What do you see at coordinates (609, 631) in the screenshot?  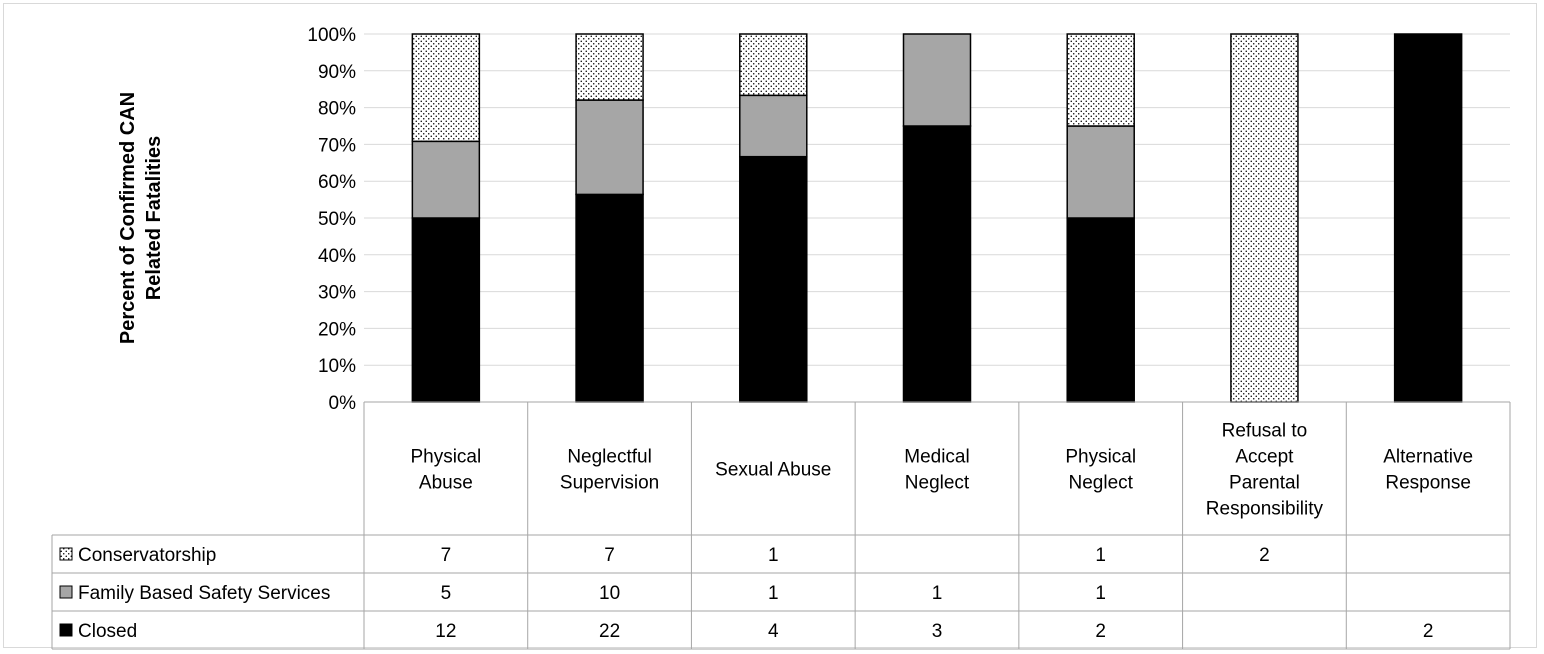 I see `data-value: 22` at bounding box center [609, 631].